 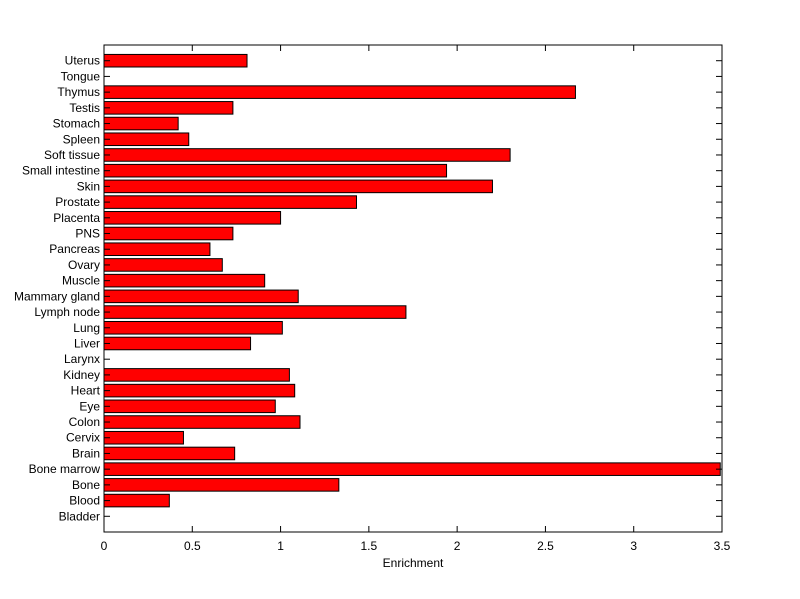 I want to click on y-tick-label-eye: Eye, so click(x=89, y=406).